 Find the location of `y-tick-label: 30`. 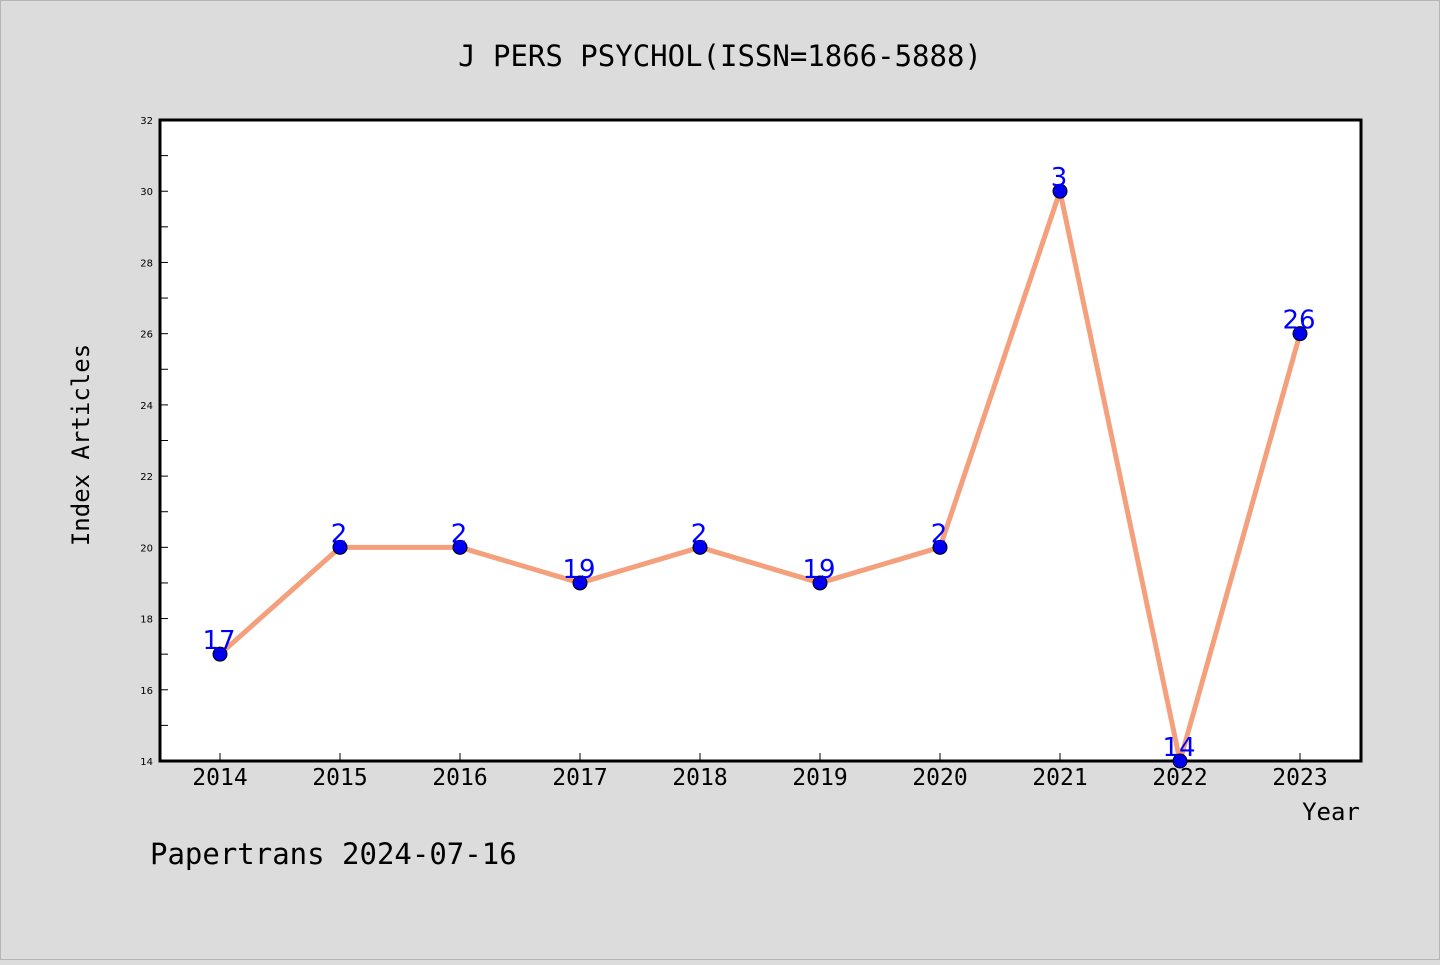

y-tick-label: 30 is located at coordinates (146, 192).